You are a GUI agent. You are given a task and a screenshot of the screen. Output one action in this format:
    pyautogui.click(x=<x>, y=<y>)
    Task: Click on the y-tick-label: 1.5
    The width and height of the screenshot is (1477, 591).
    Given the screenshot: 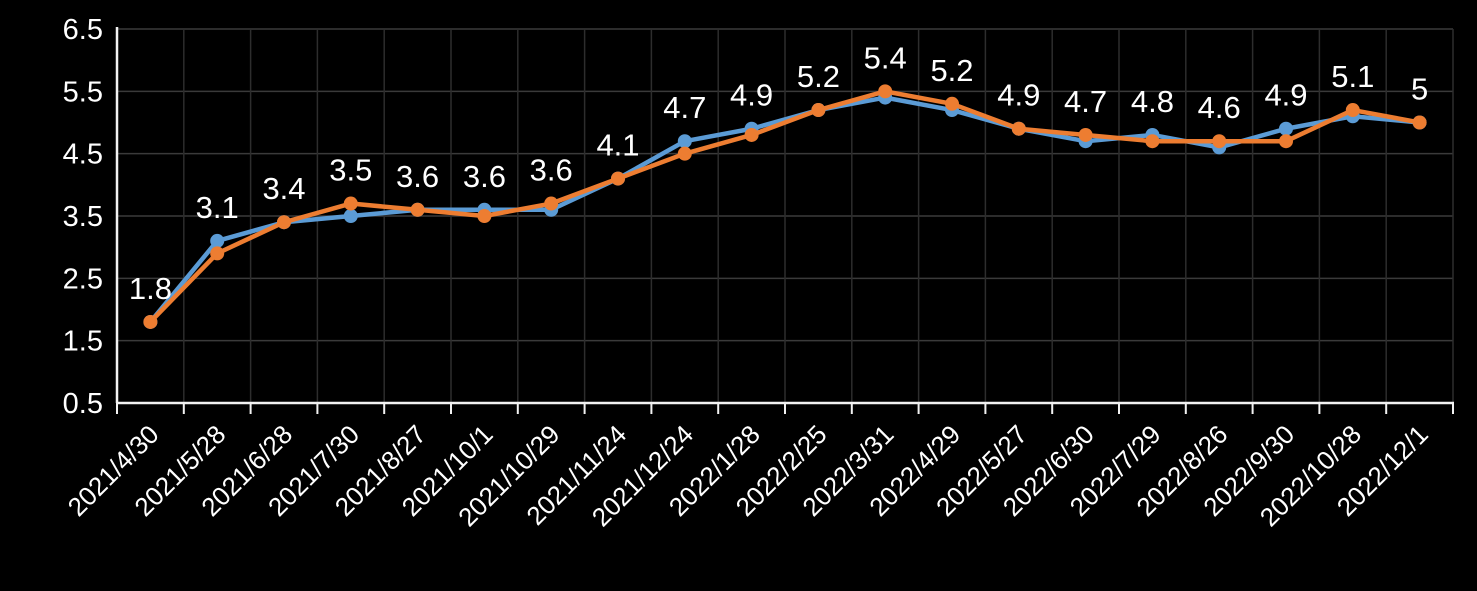 What is the action you would take?
    pyautogui.click(x=83, y=342)
    